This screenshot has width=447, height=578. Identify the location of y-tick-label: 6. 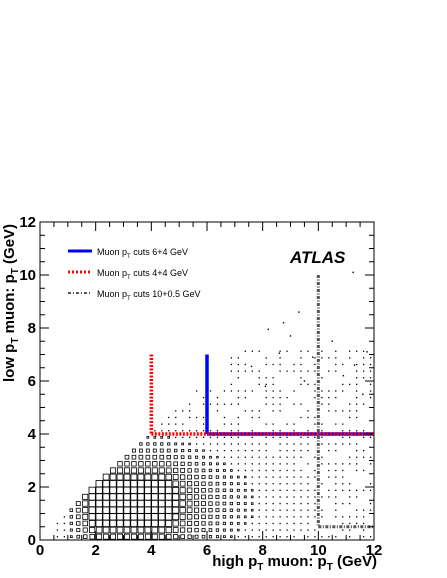
(32, 381).